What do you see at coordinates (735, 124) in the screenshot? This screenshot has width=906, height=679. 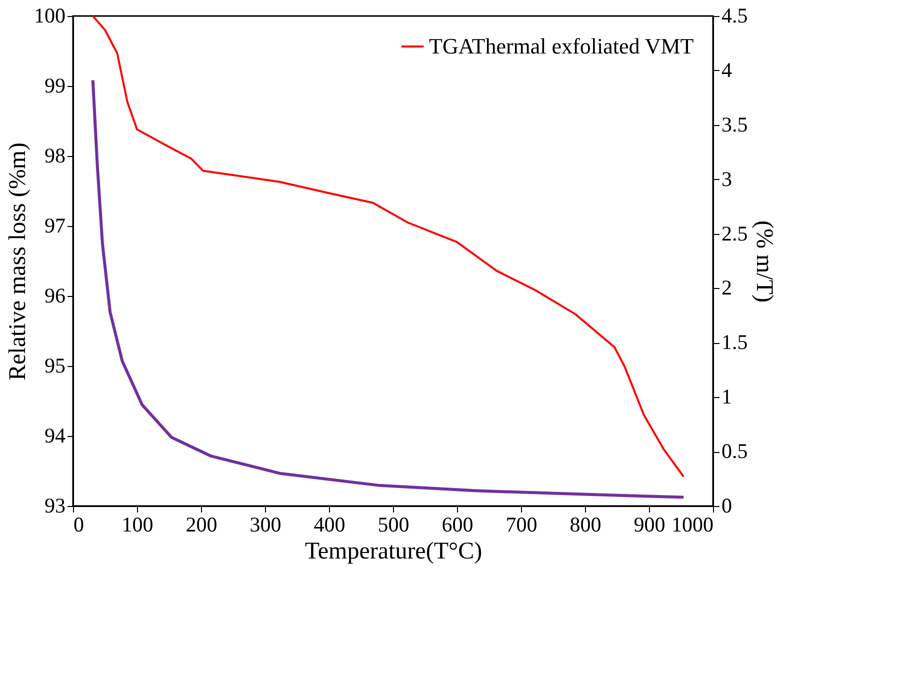 I see `y2-tick-label: 3.5` at bounding box center [735, 124].